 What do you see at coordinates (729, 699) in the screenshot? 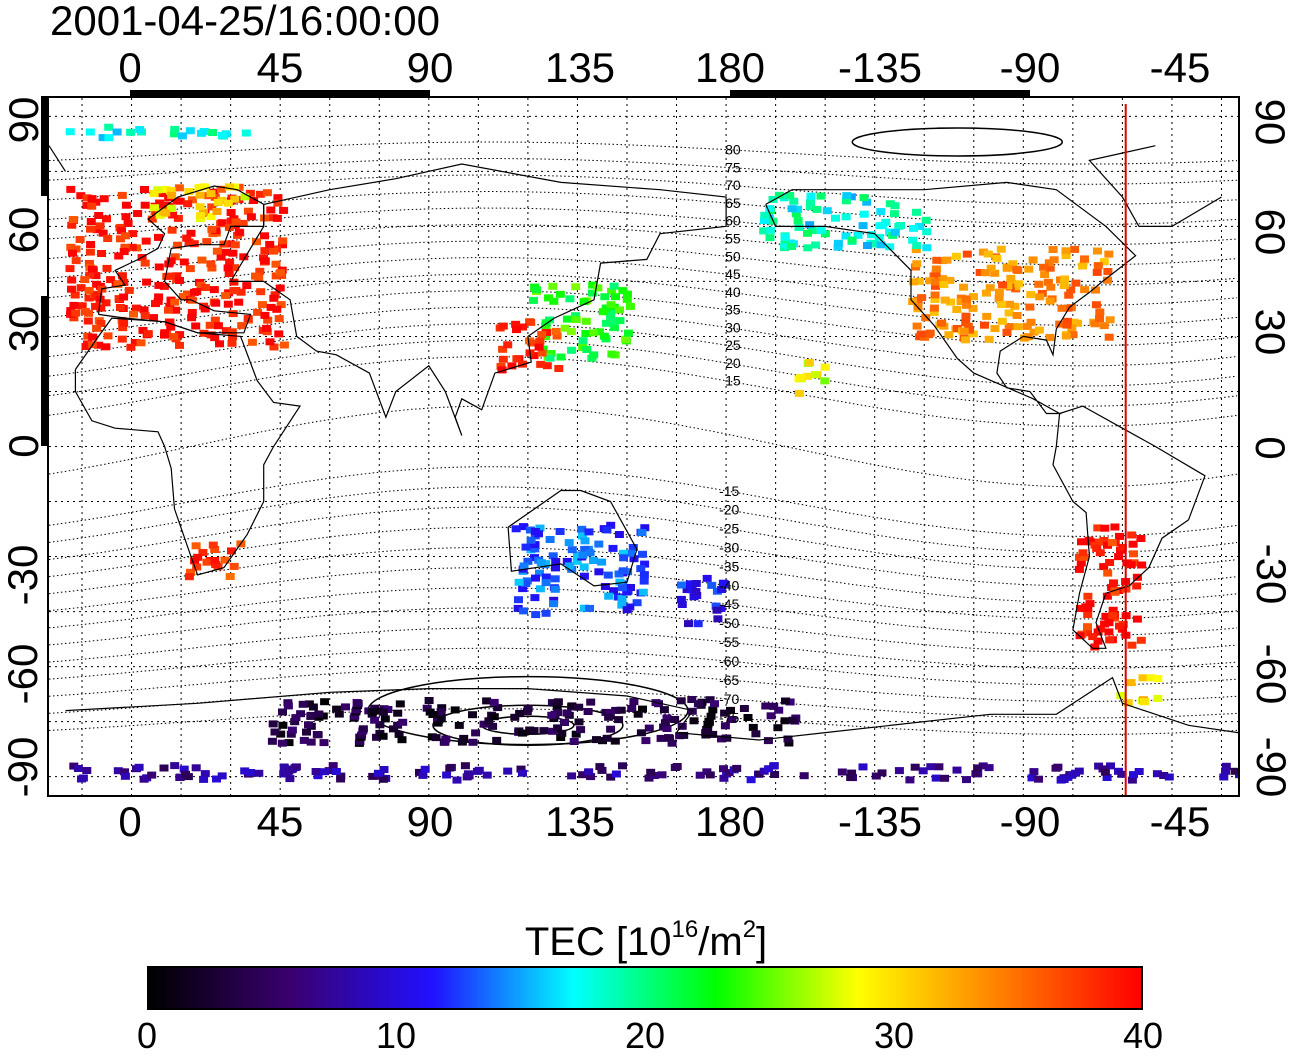
I see `contour-label: -70` at bounding box center [729, 699].